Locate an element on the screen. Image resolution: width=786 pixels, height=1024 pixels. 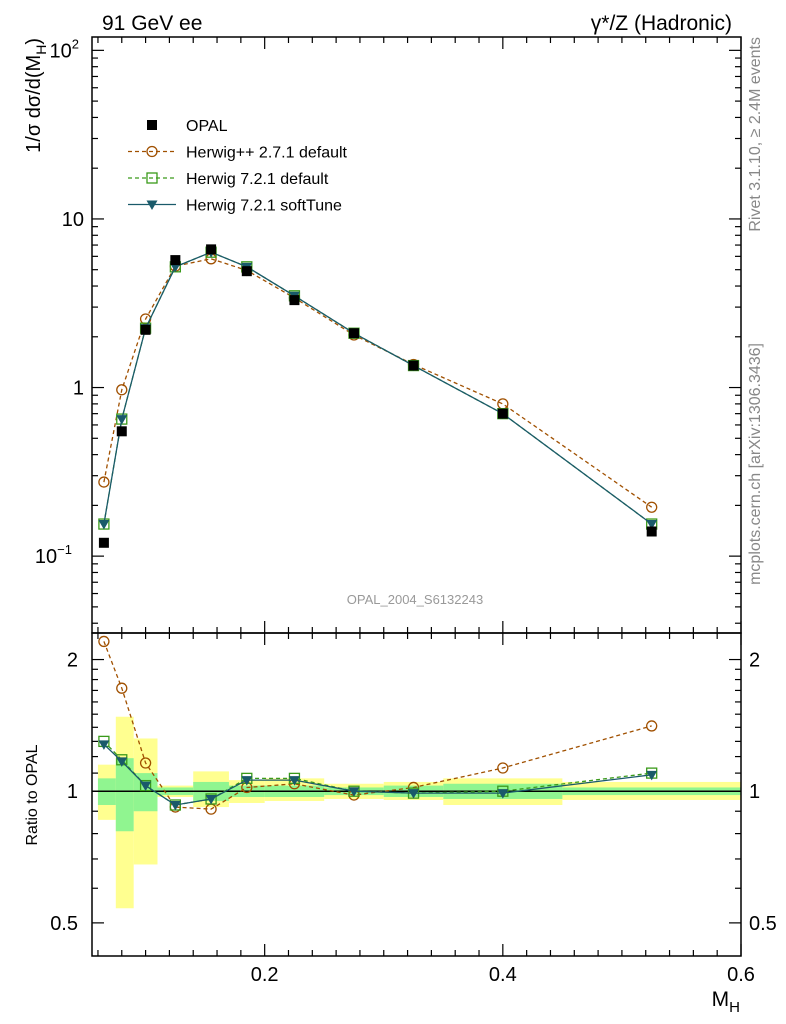
main-y-tick-label: 10 is located at coordinates (73, 220).